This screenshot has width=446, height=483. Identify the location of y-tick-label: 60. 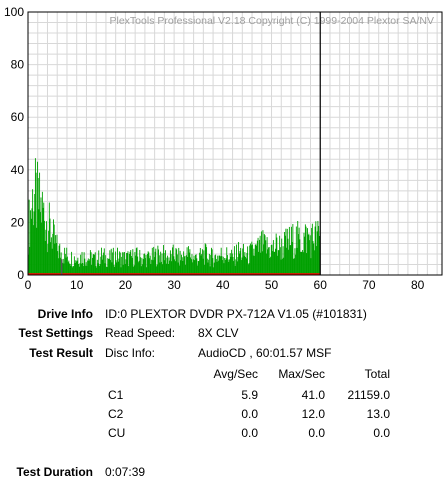
(18, 117).